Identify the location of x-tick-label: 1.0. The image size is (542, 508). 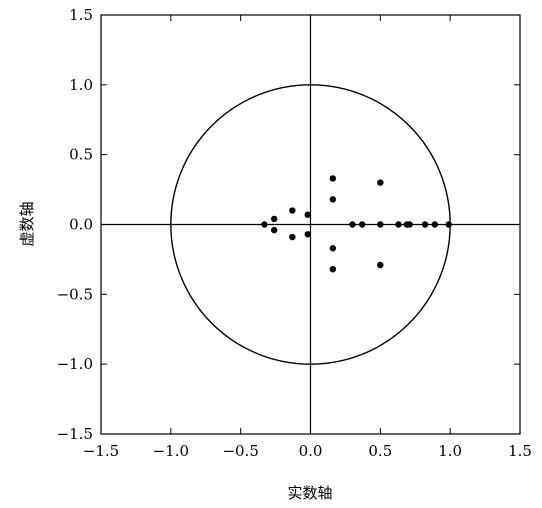
(450, 451).